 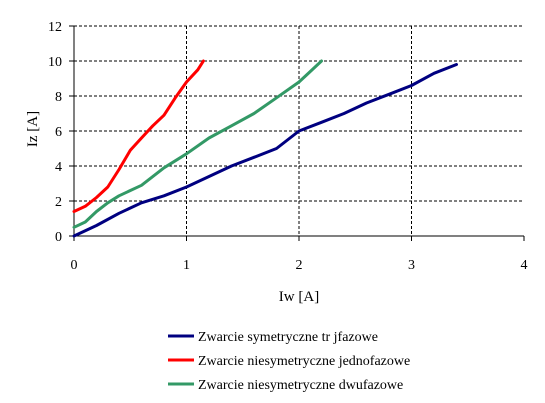 I want to click on y-tick-label-6: 6, so click(x=58, y=132).